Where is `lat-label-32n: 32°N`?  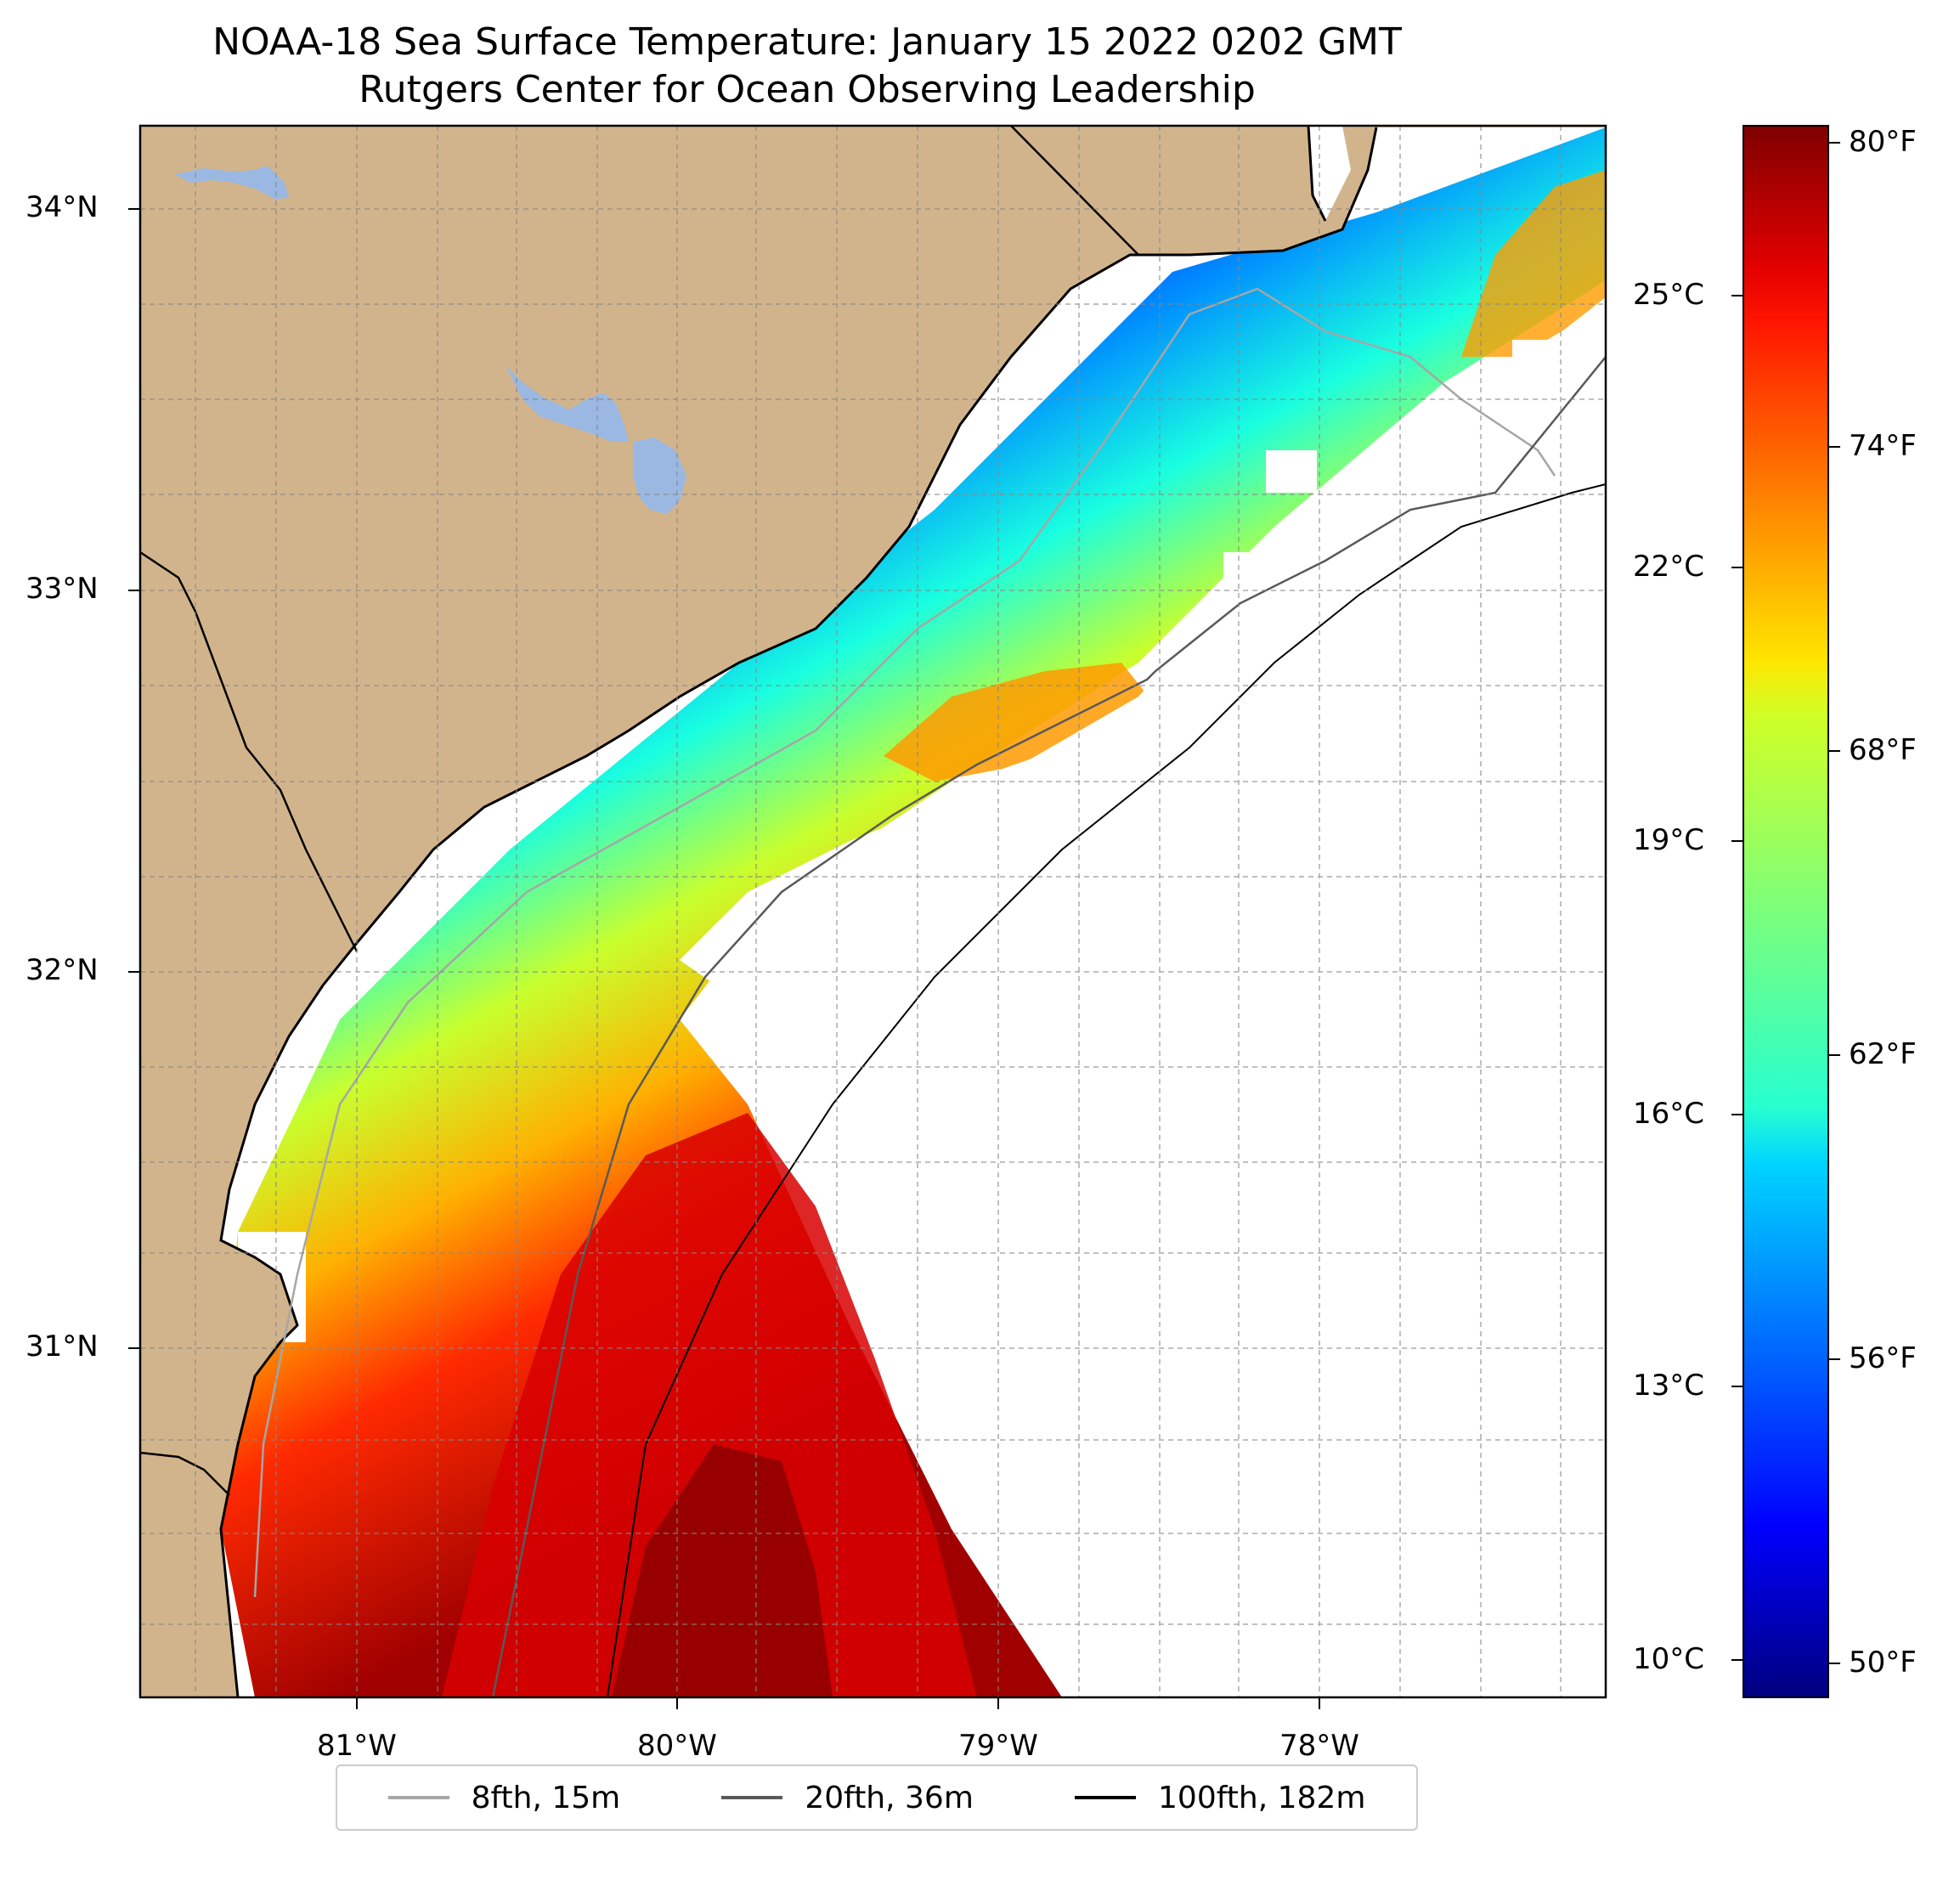
lat-label-32n: 32°N is located at coordinates (62, 970).